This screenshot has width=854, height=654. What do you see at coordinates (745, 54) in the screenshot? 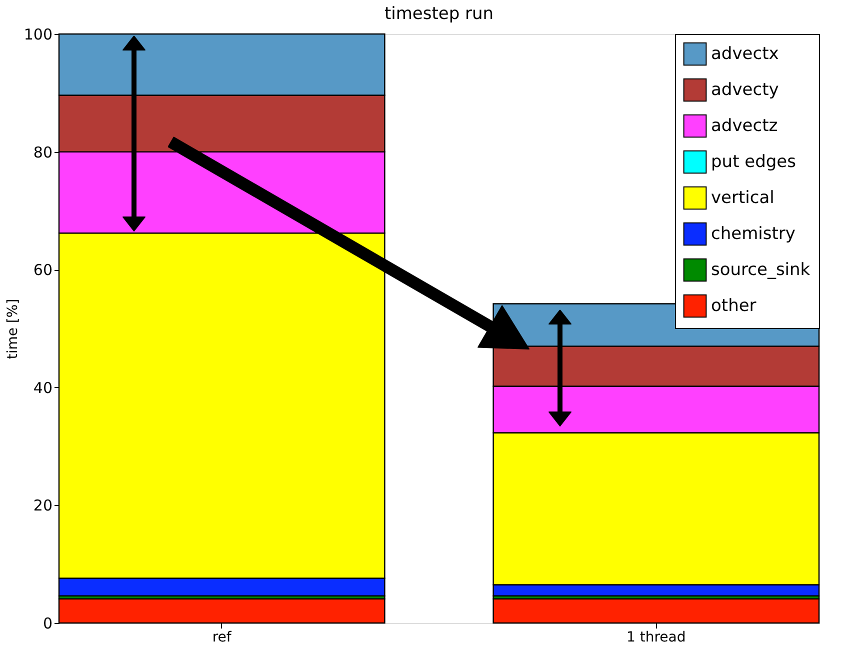
I see `legend-label: advectx` at bounding box center [745, 54].